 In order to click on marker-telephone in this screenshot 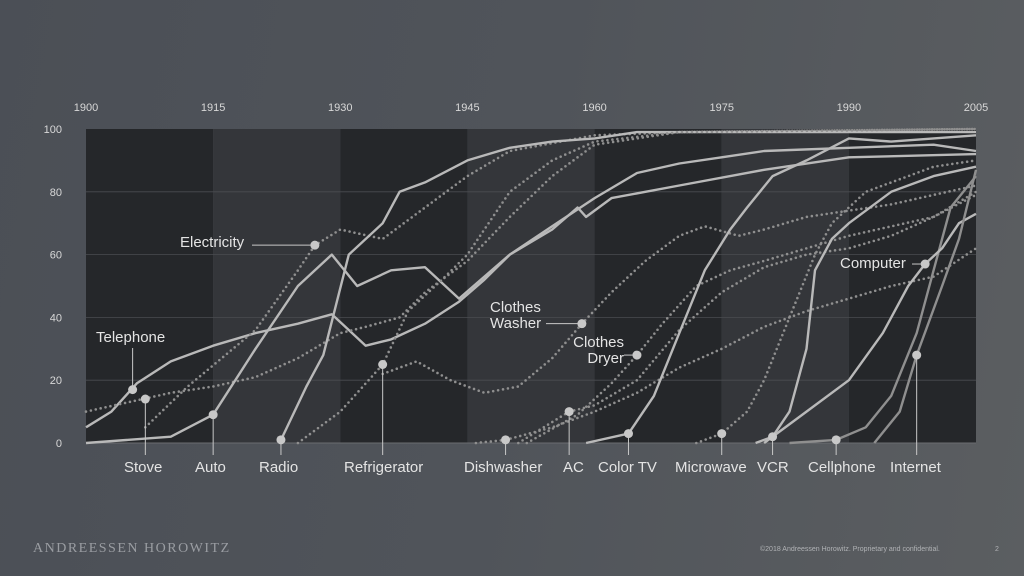, I will do `click(133, 390)`.